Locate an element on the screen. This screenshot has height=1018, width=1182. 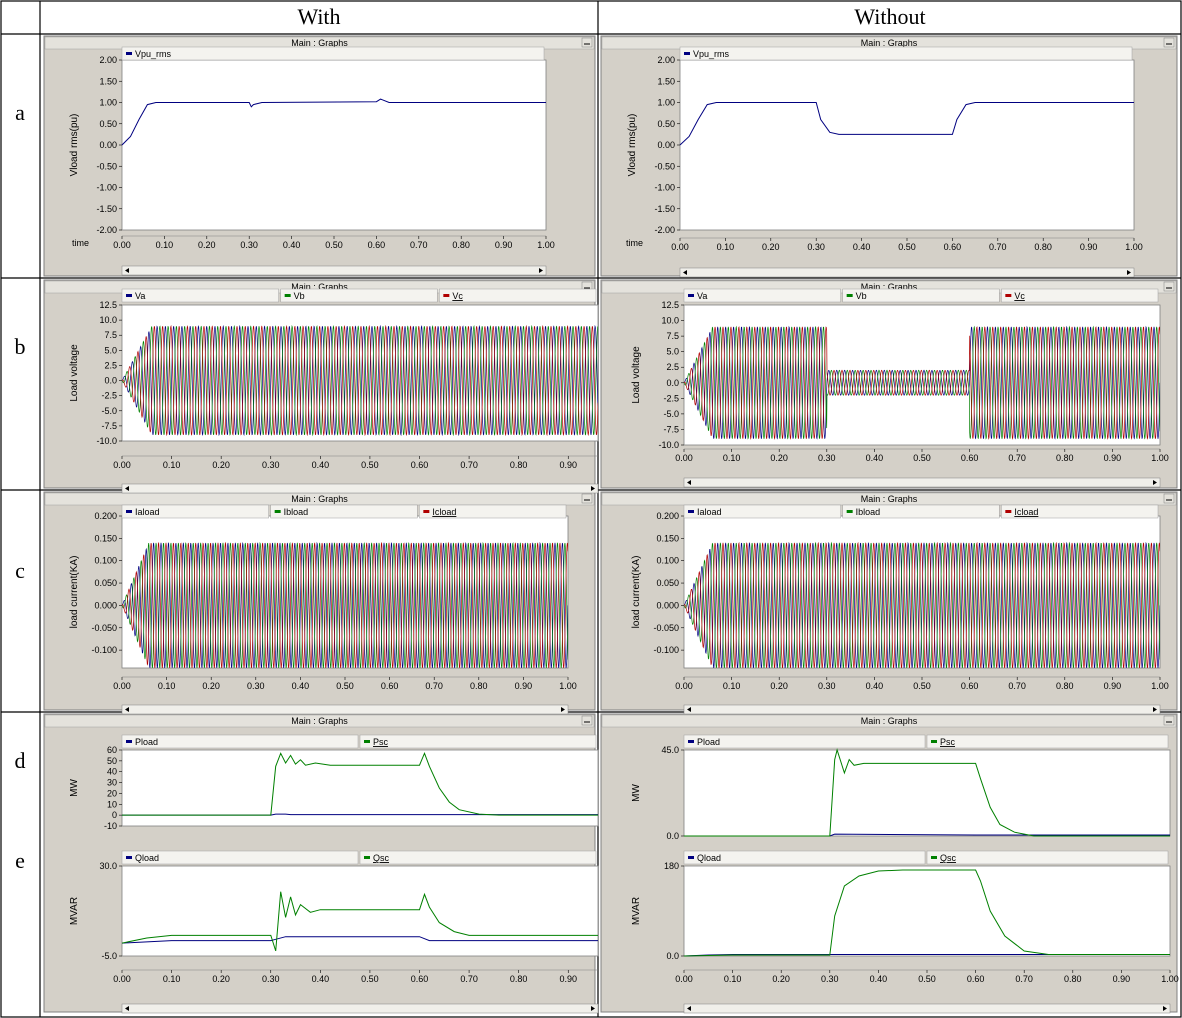
y-tick-label: 2.5 is located at coordinates (672, 367).